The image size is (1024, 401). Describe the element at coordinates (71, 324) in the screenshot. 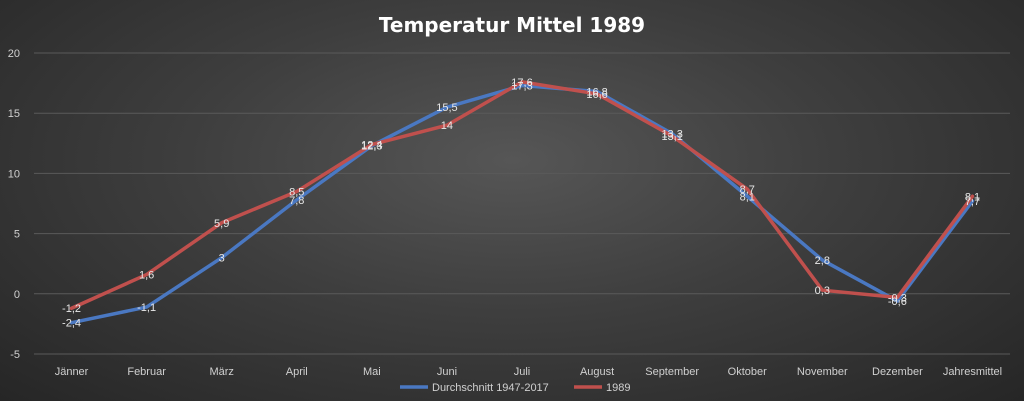

I see `data-label: -2,4` at that location.